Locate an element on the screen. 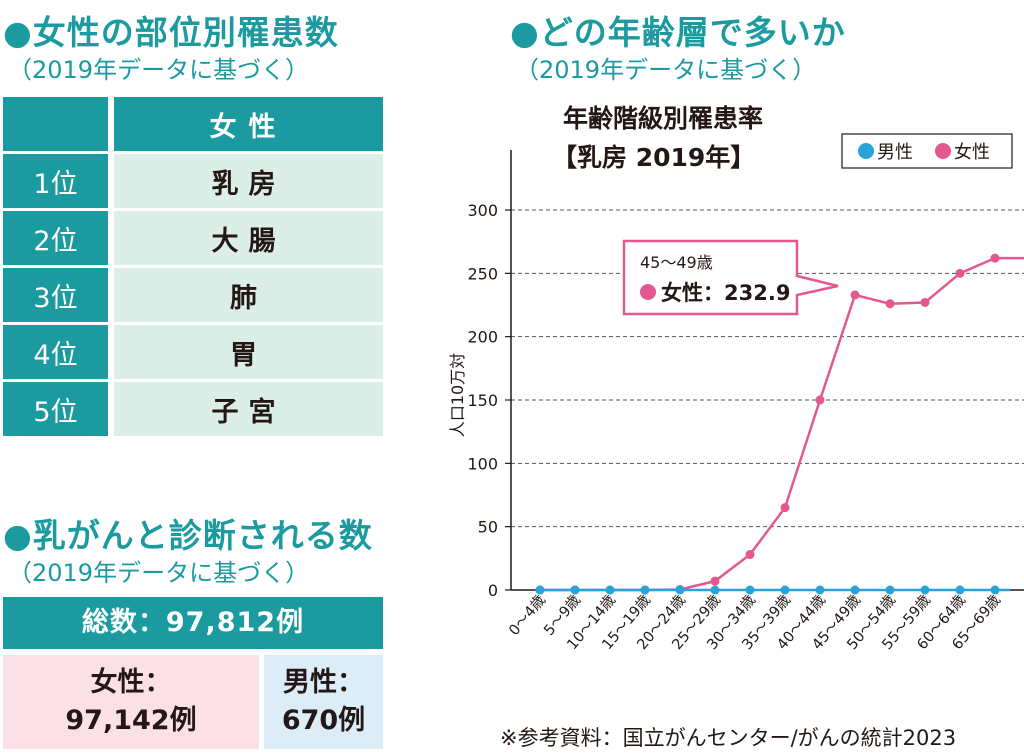  table-row: 1位 乳房 is located at coordinates (193, 181).